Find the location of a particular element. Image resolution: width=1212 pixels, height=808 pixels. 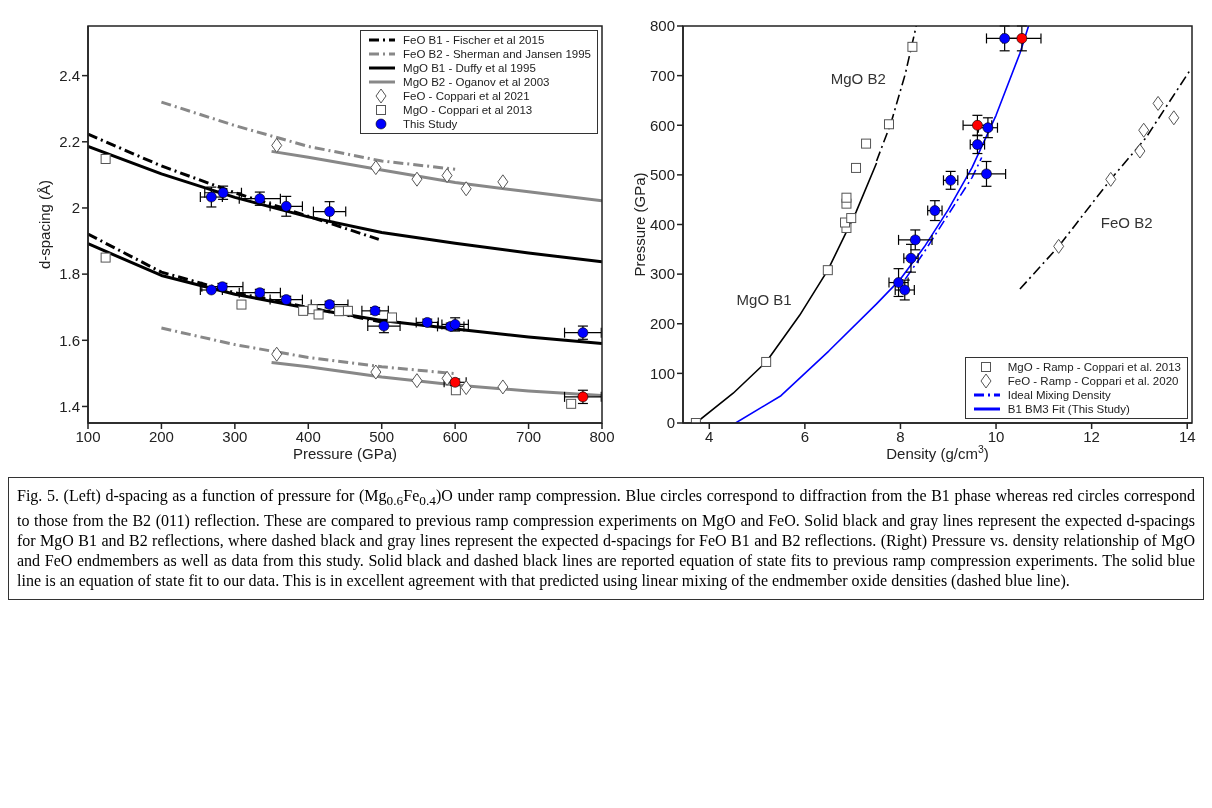

y-axis-title: d-spacing (Å) is located at coordinates (44, 224).